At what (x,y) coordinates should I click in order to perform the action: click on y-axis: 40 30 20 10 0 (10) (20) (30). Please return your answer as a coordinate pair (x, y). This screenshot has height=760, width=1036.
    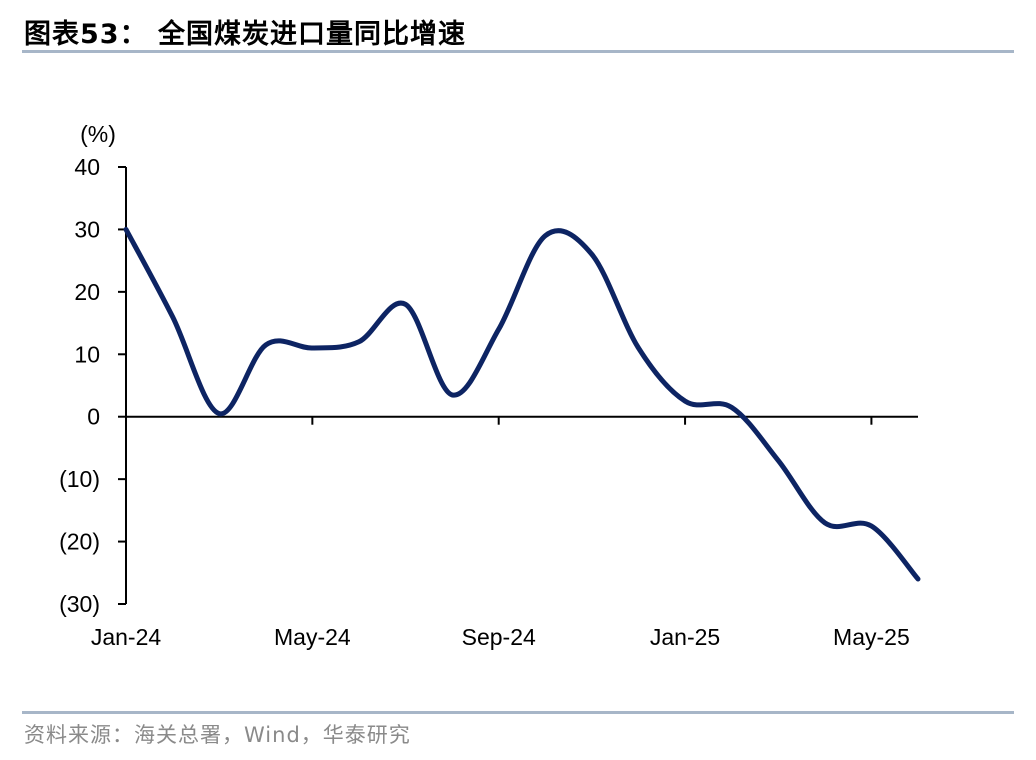
    Looking at the image, I should click on (93, 385).